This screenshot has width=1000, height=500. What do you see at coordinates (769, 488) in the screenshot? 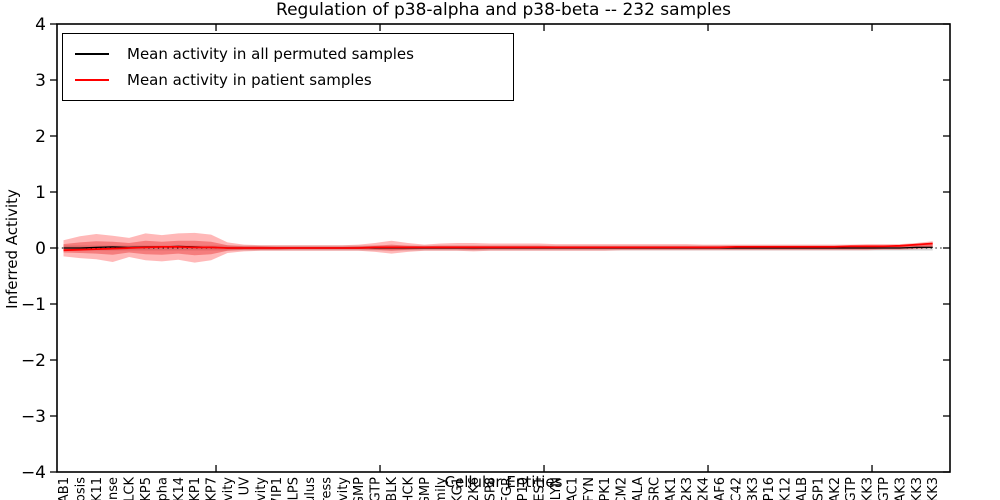
I see `x-category-label: DUSP16` at bounding box center [769, 488].